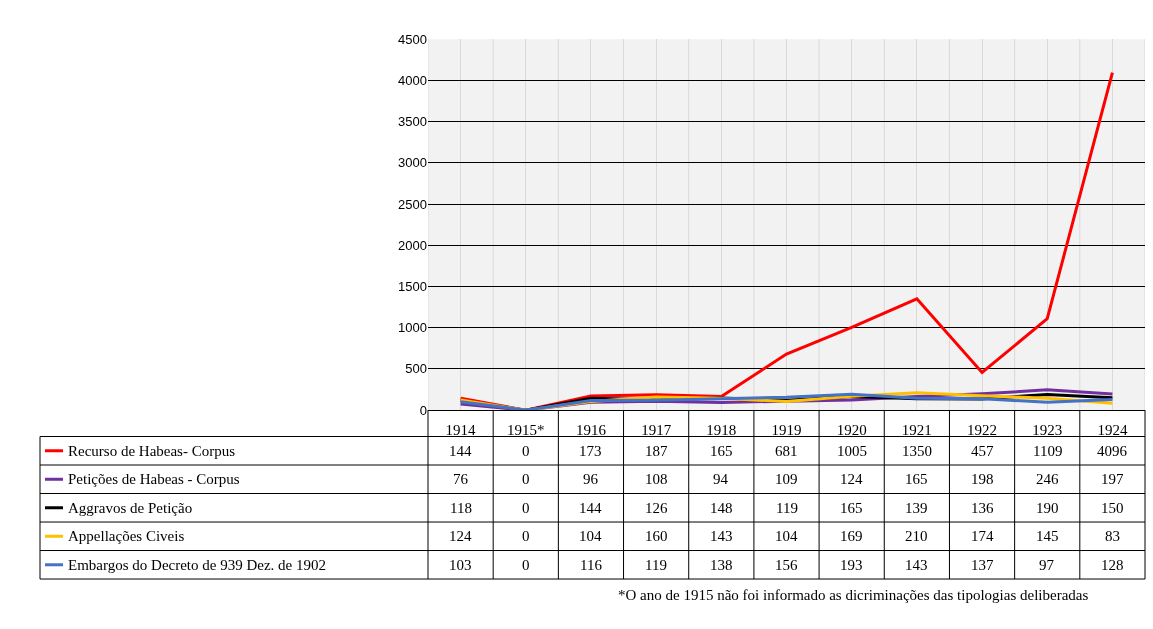  Describe the element at coordinates (1047, 479) in the screenshot. I see `data-label: 246` at that location.